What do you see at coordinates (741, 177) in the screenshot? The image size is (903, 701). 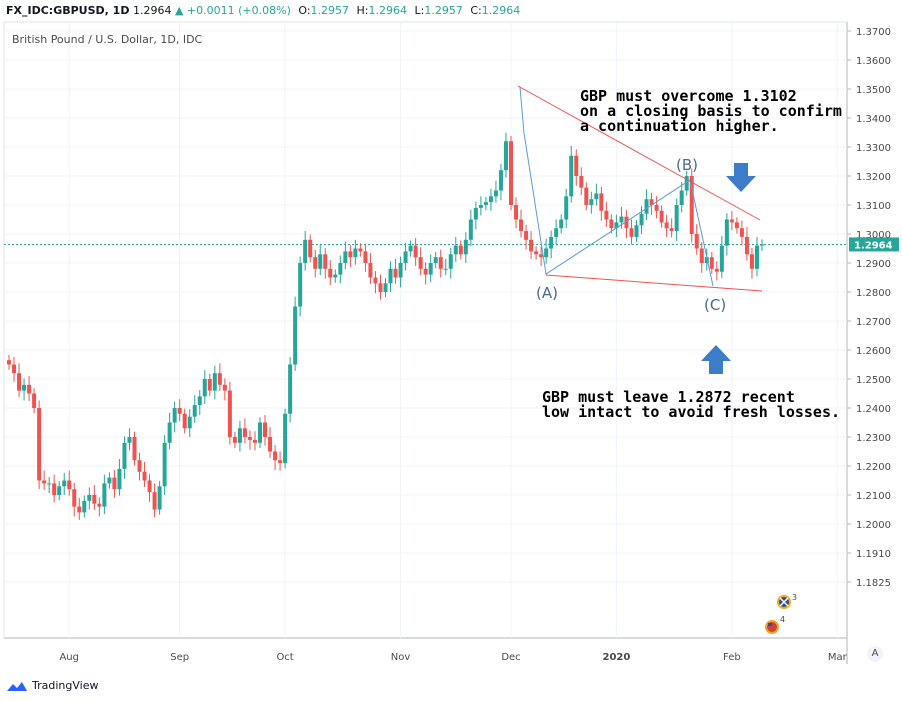 I see `arrow-down-icon` at bounding box center [741, 177].